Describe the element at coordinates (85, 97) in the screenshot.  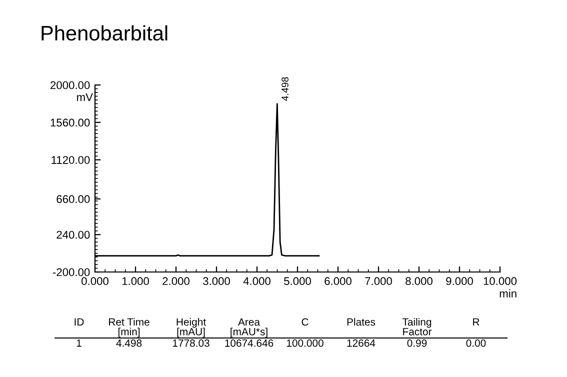
I see `y-axis-title: mV` at that location.